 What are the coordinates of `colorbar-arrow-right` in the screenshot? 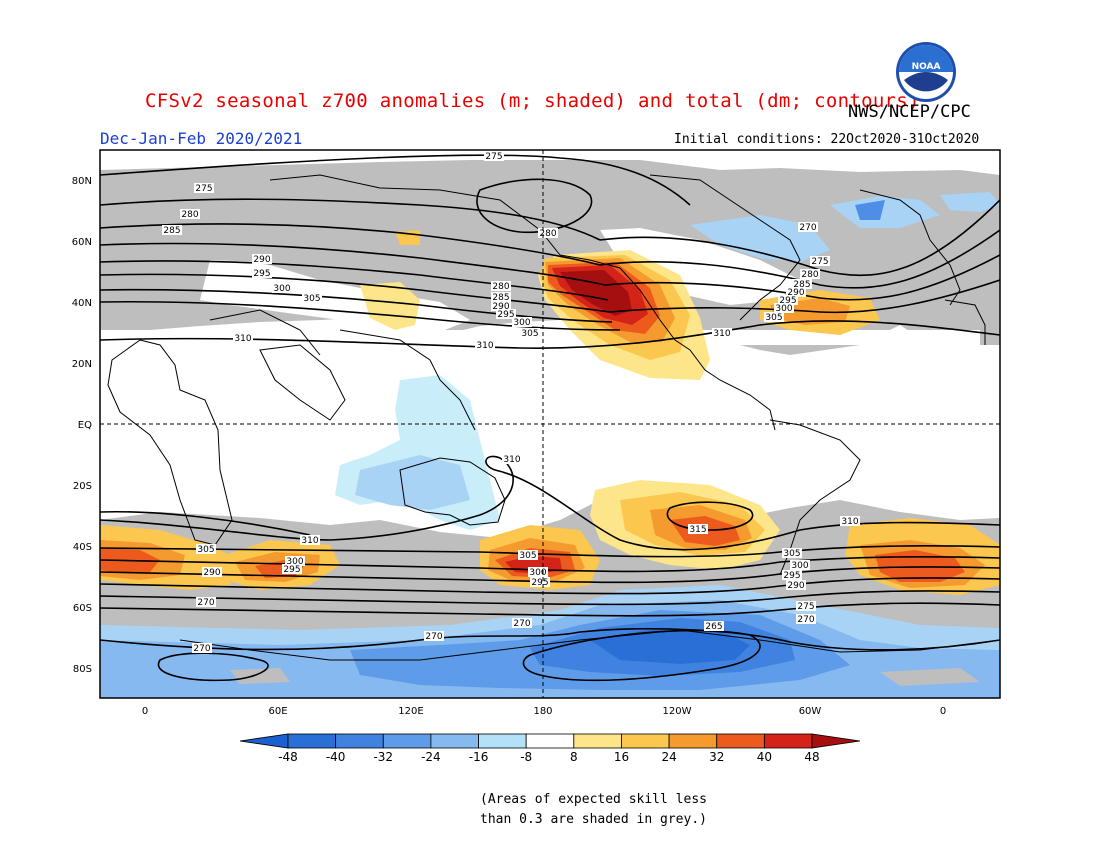 It's located at (836, 741).